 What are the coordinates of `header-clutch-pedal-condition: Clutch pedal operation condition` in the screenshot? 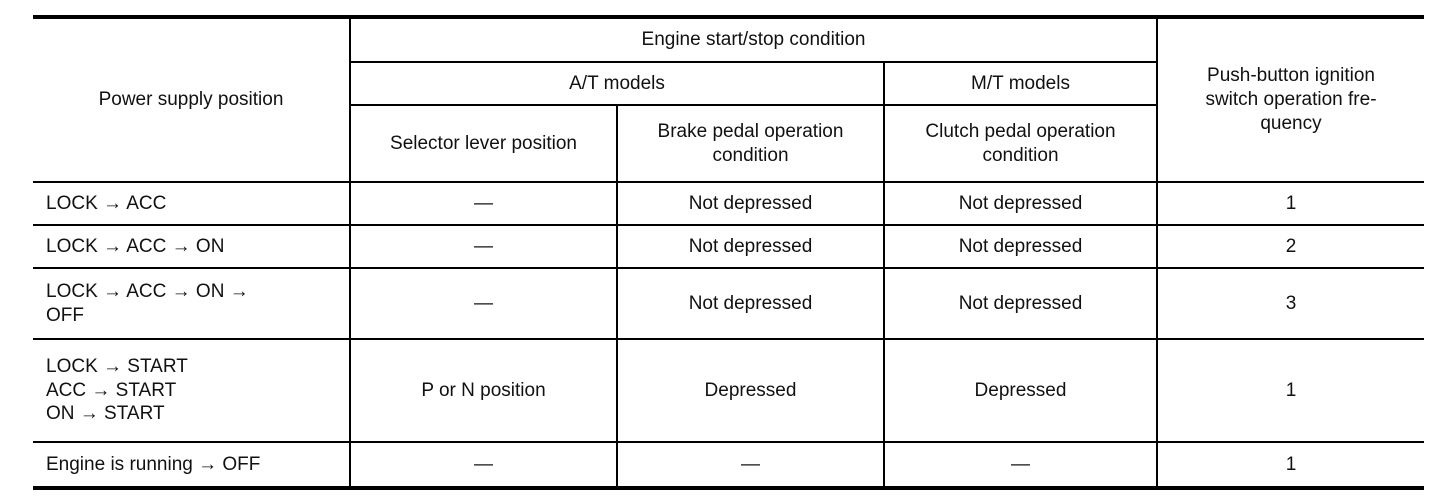 It's located at (1020, 143).